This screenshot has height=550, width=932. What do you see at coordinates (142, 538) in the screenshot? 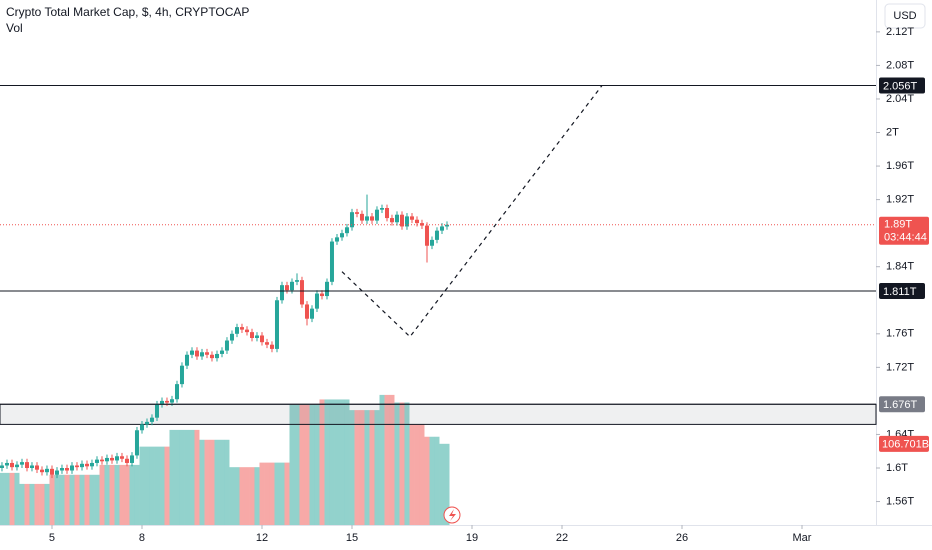
I see `x-tick-label: 8` at bounding box center [142, 538].